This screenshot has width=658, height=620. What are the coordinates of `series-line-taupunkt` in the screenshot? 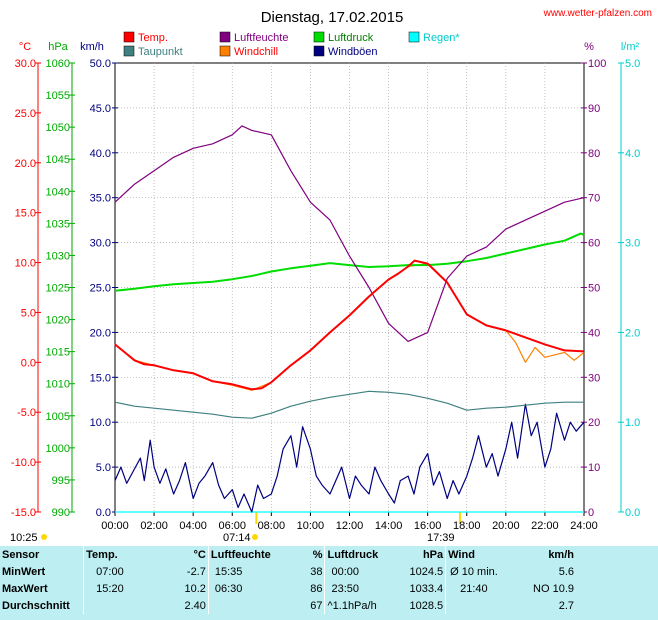 It's located at (349, 404).